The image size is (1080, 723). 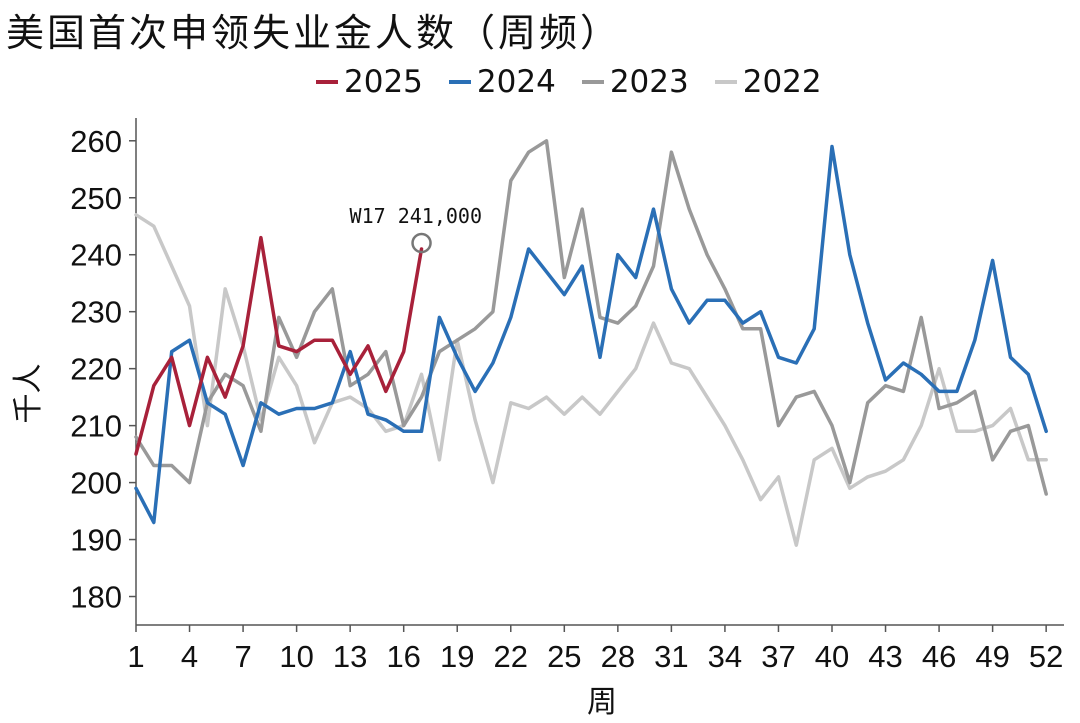 What do you see at coordinates (28, 394) in the screenshot?
I see `y-axis-label: 千人` at bounding box center [28, 394].